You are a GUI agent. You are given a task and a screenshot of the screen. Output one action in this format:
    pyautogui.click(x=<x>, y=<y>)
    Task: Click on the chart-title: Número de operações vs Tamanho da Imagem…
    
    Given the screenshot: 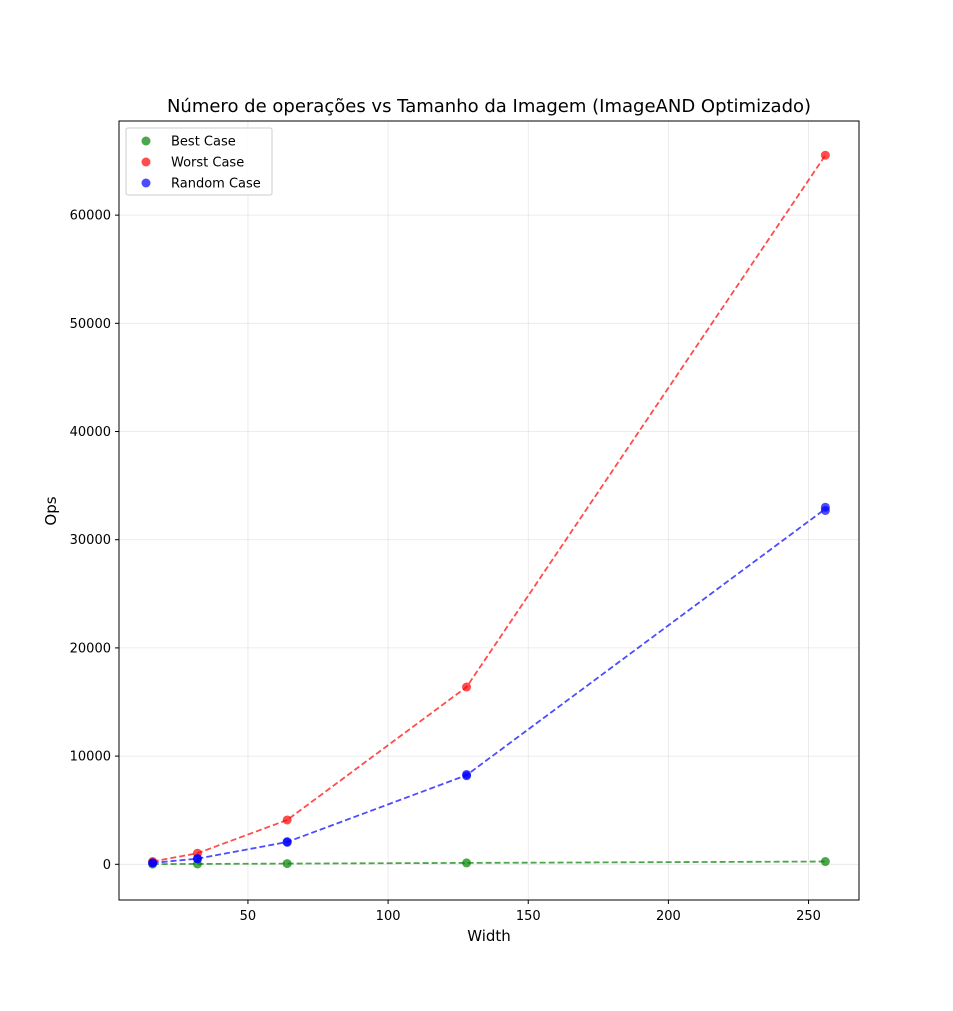 What is the action you would take?
    pyautogui.click(x=489, y=106)
    